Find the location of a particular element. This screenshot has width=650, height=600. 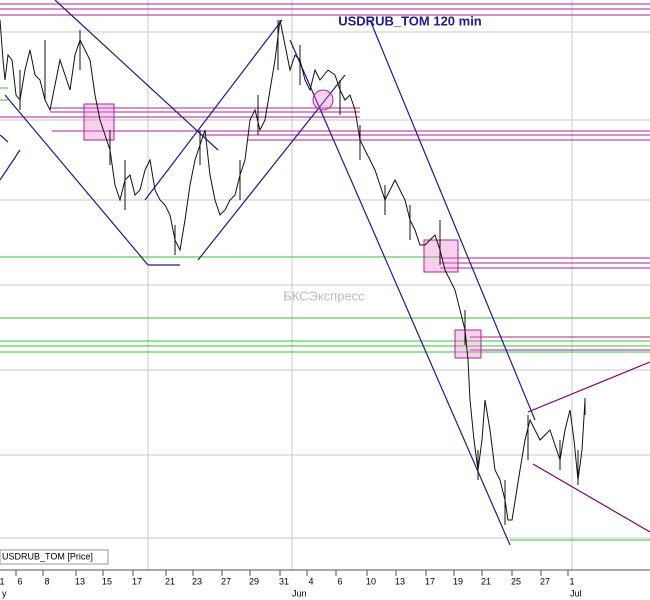

chart-title: USDRUB_TOM 120 min is located at coordinates (410, 20).